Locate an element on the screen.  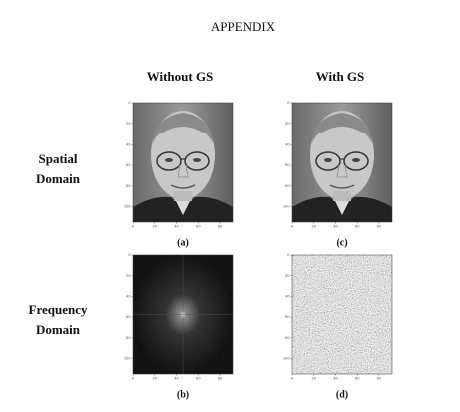
image-c is located at coordinates (342, 162).